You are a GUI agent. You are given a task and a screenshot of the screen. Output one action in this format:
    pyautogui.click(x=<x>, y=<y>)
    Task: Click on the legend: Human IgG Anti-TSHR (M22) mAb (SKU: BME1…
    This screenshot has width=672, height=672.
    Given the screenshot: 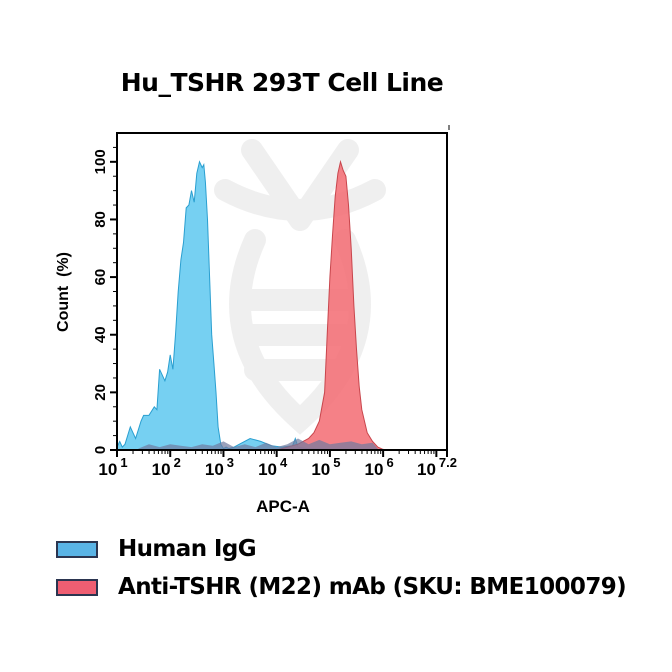 What is the action you would take?
    pyautogui.click(x=341, y=568)
    